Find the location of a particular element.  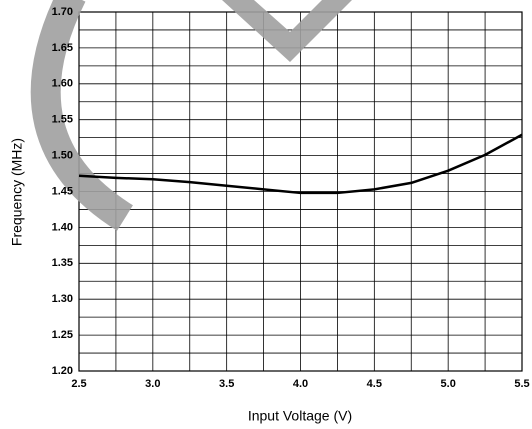

y-tick-label: 1.60 is located at coordinates (62, 84).